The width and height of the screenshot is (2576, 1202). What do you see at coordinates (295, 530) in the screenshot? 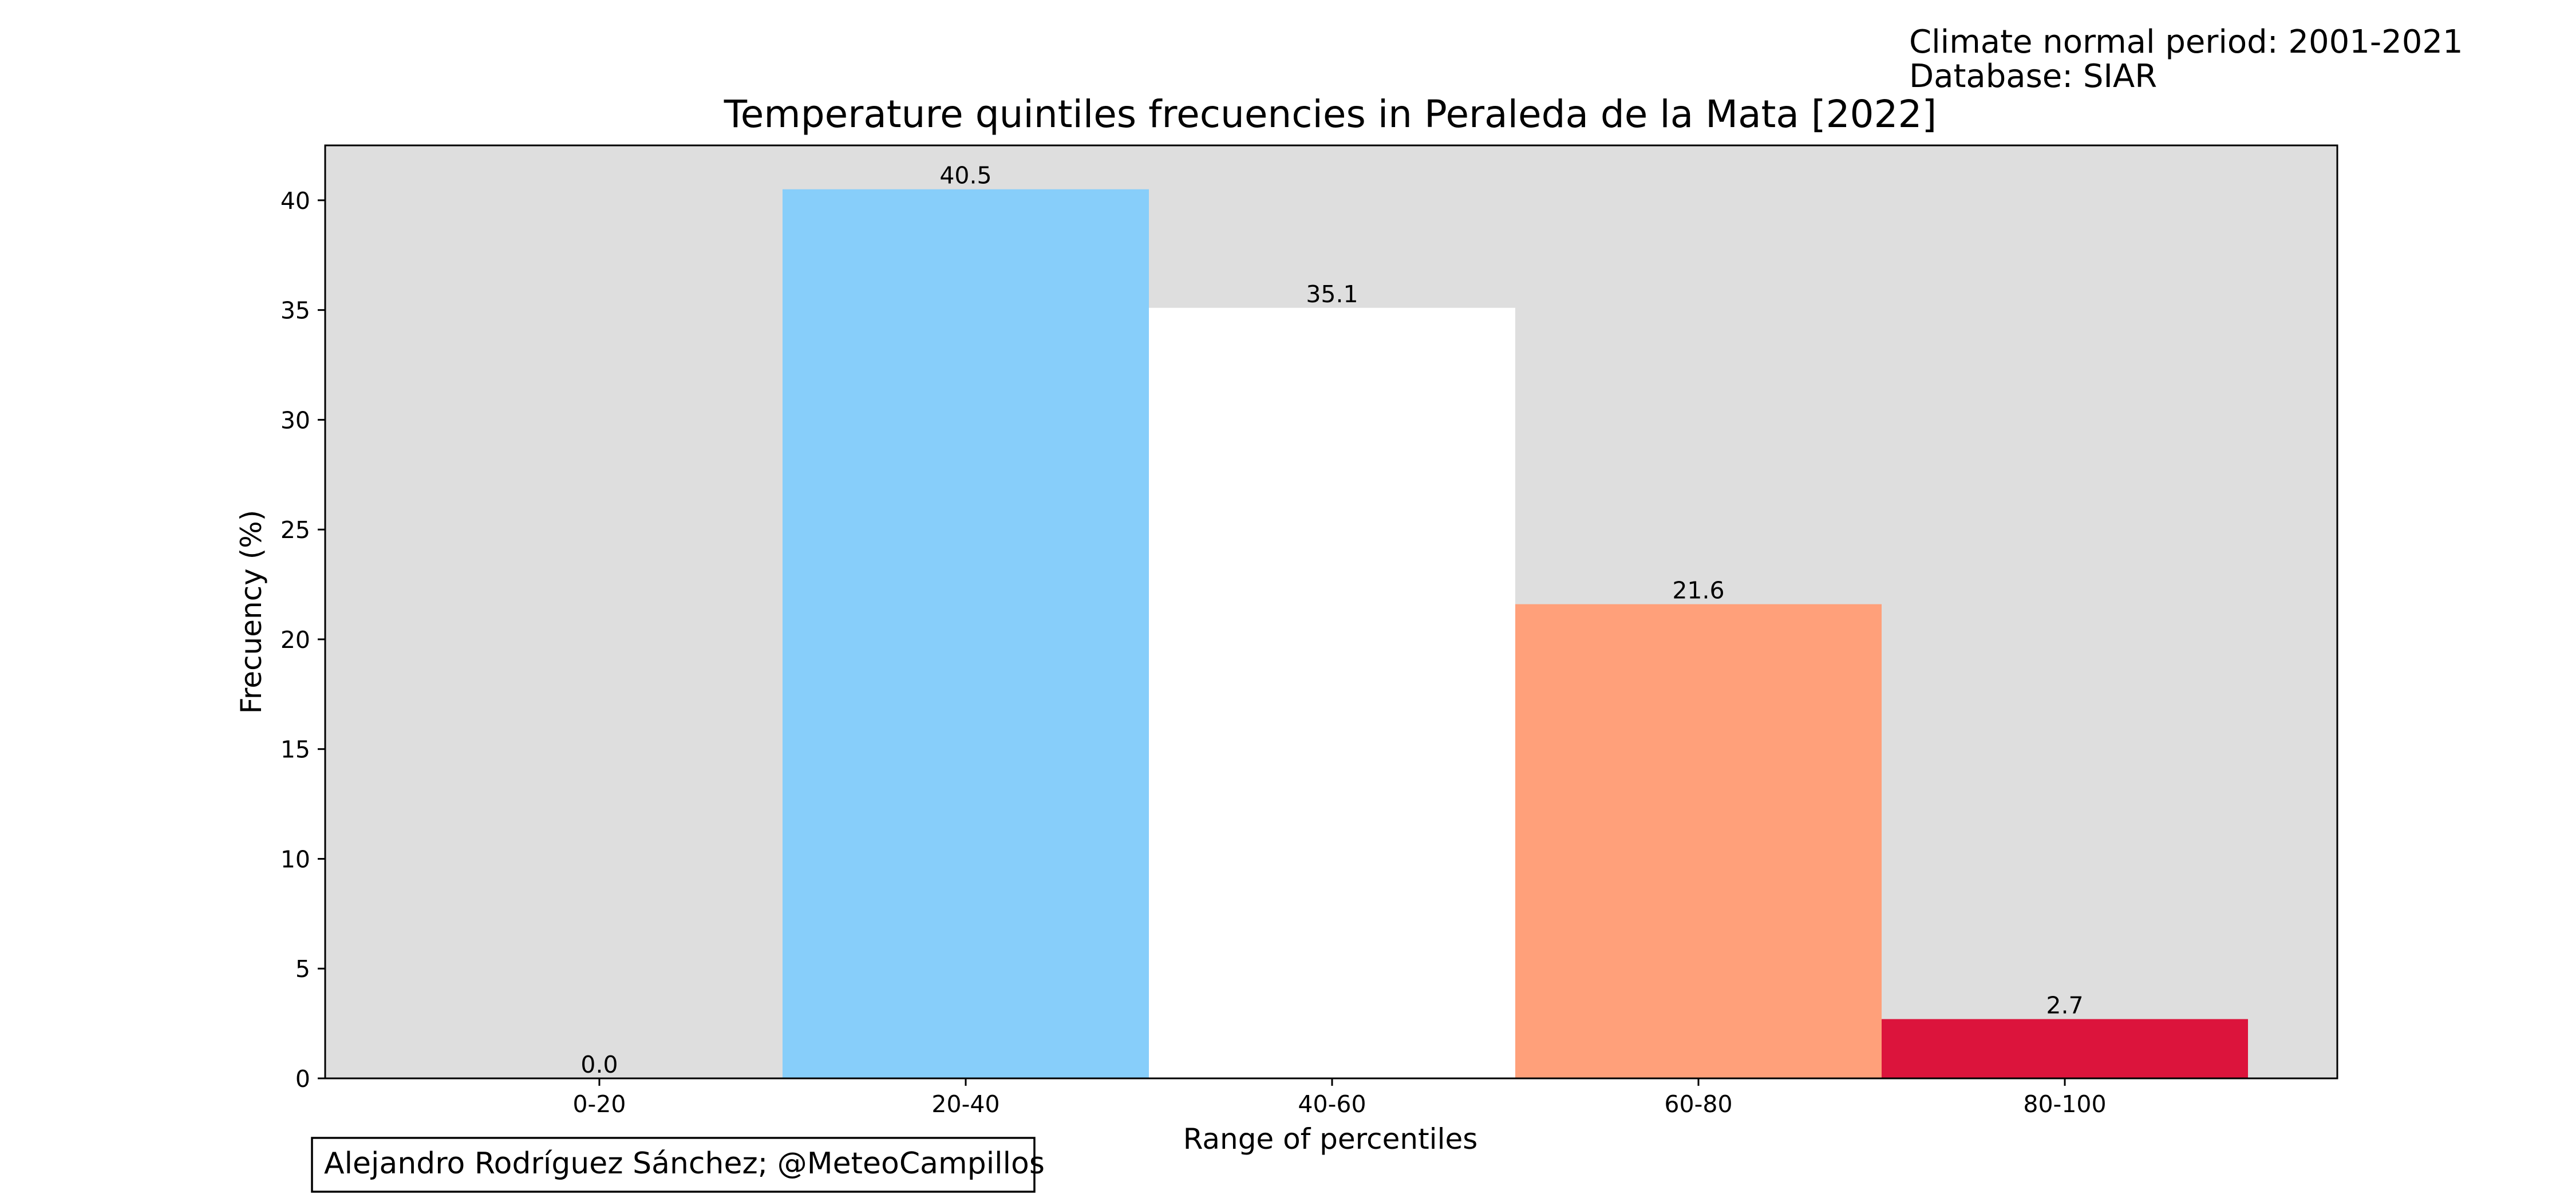
I see `y-tick-label-25: 25` at bounding box center [295, 530].